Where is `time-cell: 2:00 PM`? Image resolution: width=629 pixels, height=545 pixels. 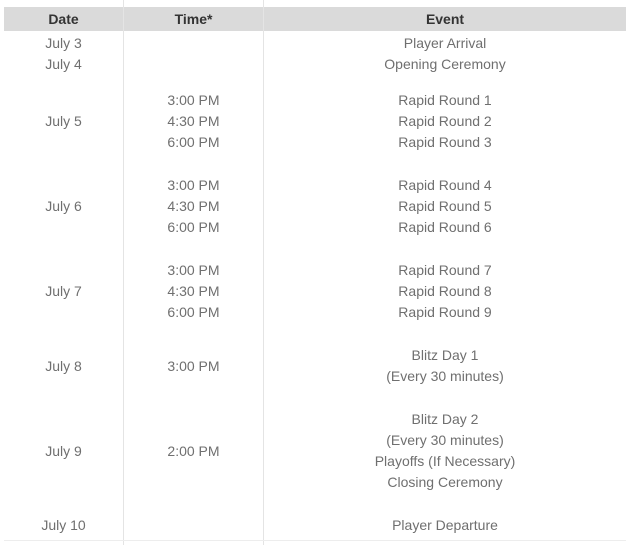 time-cell: 2:00 PM is located at coordinates (193, 451).